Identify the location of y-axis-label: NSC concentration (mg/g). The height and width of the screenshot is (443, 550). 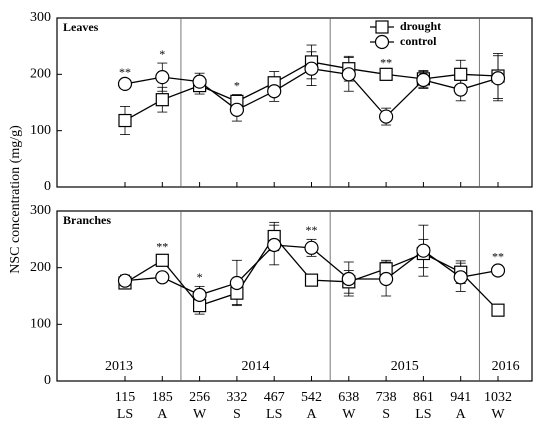
(15, 199).